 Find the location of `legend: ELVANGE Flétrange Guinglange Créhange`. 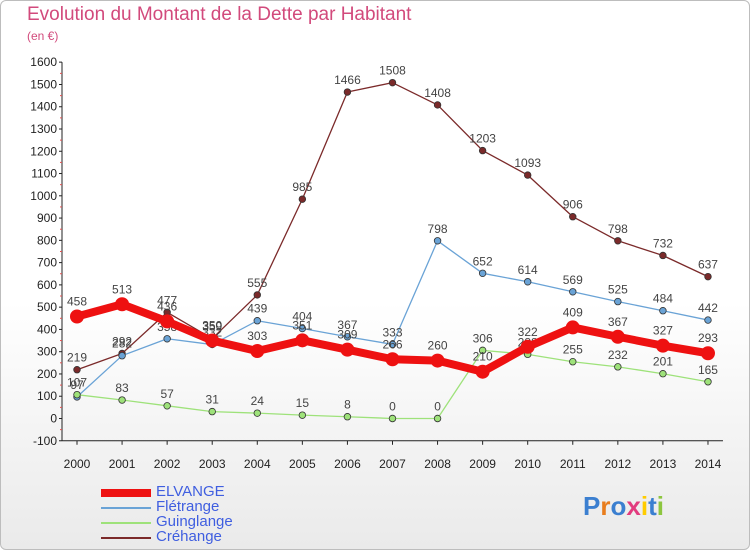

legend: ELVANGE Flétrange Guinglange Créhange is located at coordinates (251, 514).